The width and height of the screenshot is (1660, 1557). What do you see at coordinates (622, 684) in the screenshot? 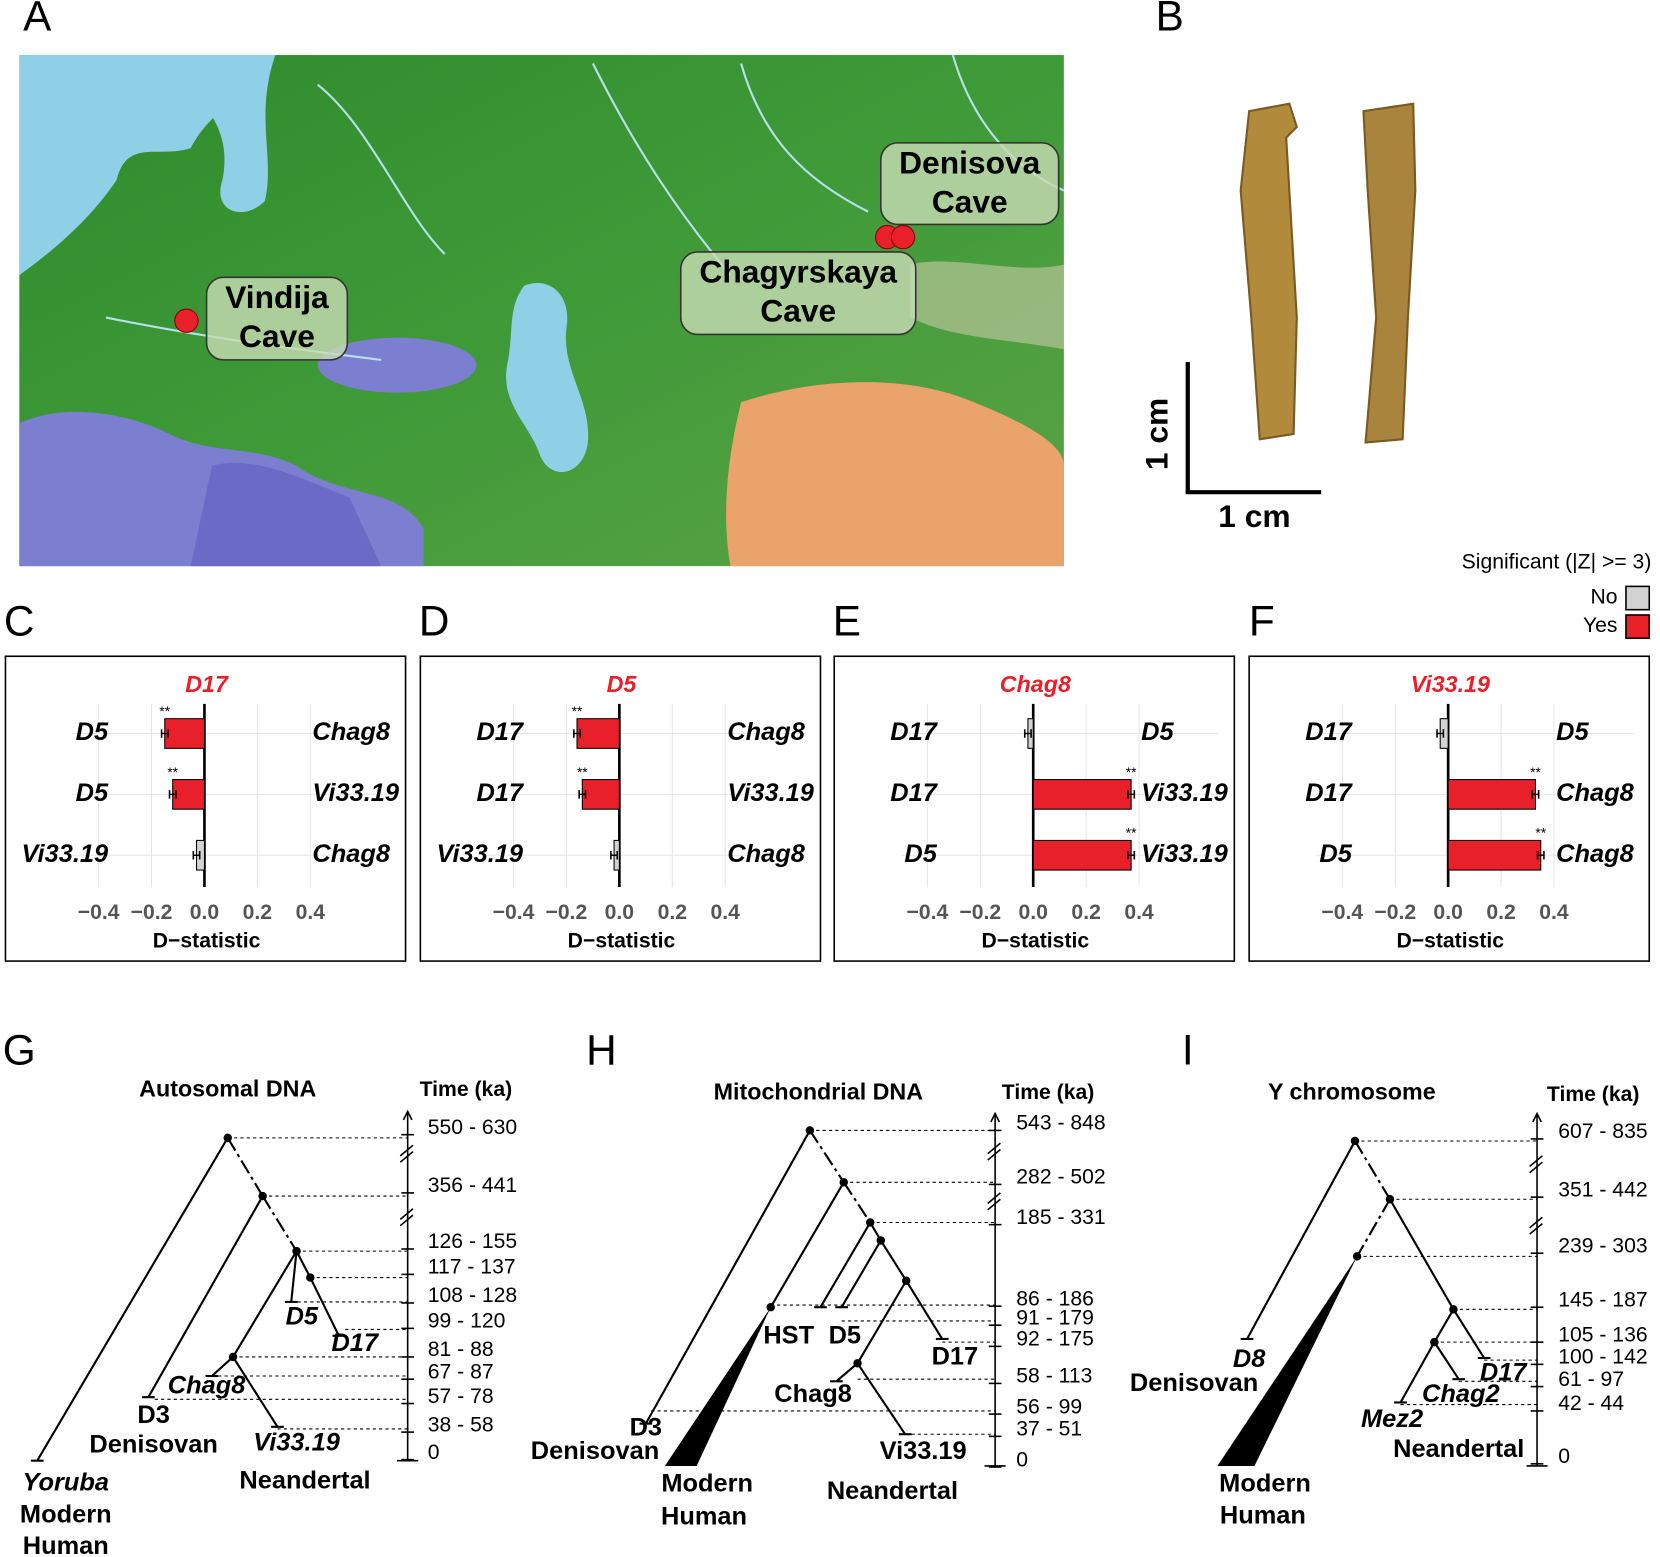
I see `chart-title: D5` at bounding box center [622, 684].